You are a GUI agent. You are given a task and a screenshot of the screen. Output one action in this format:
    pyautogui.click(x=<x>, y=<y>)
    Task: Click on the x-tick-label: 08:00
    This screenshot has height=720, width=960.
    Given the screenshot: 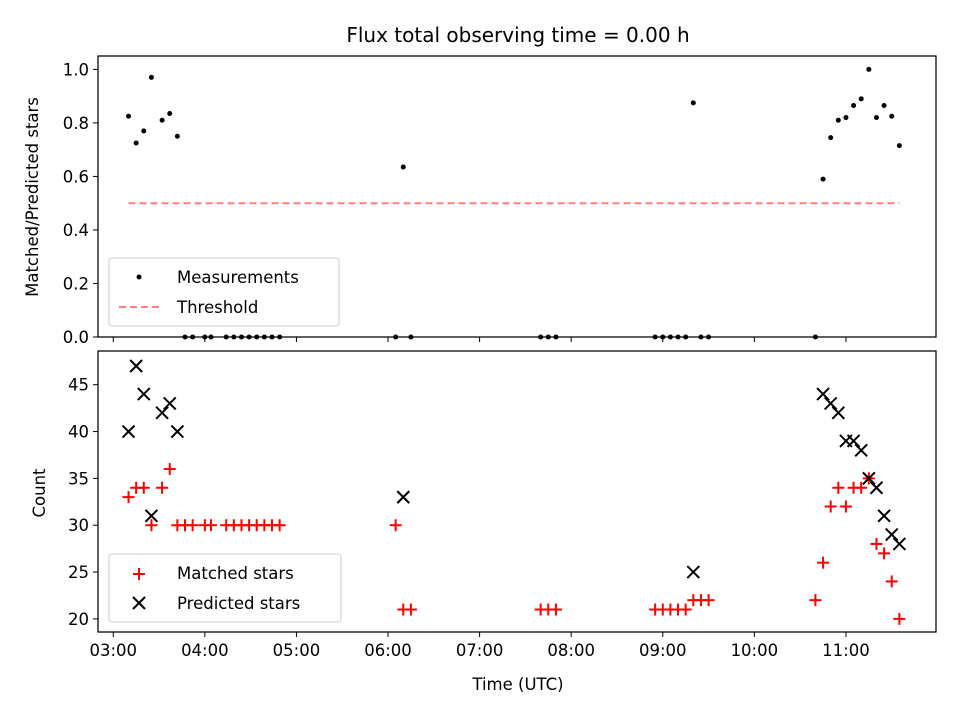 What is the action you would take?
    pyautogui.click(x=571, y=650)
    